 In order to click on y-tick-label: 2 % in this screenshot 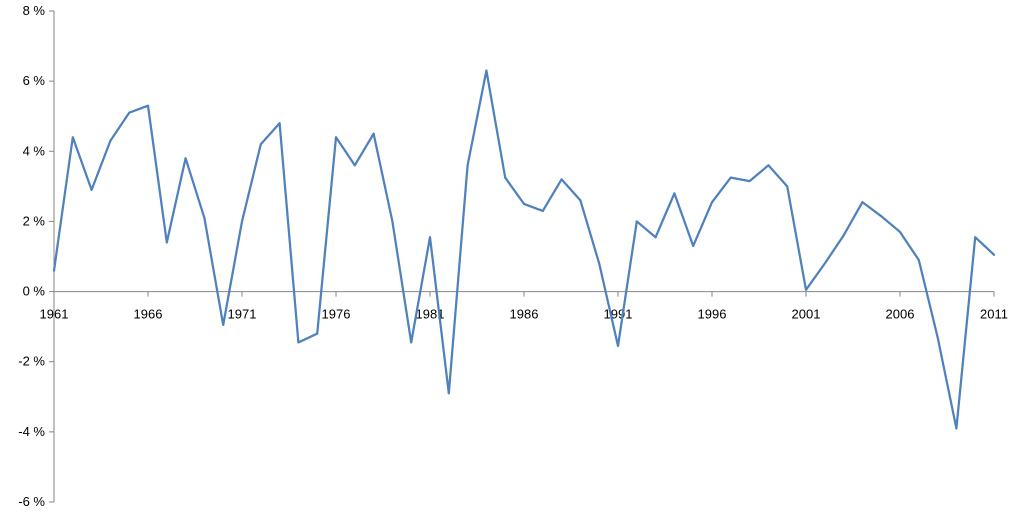, I will do `click(34, 220)`.